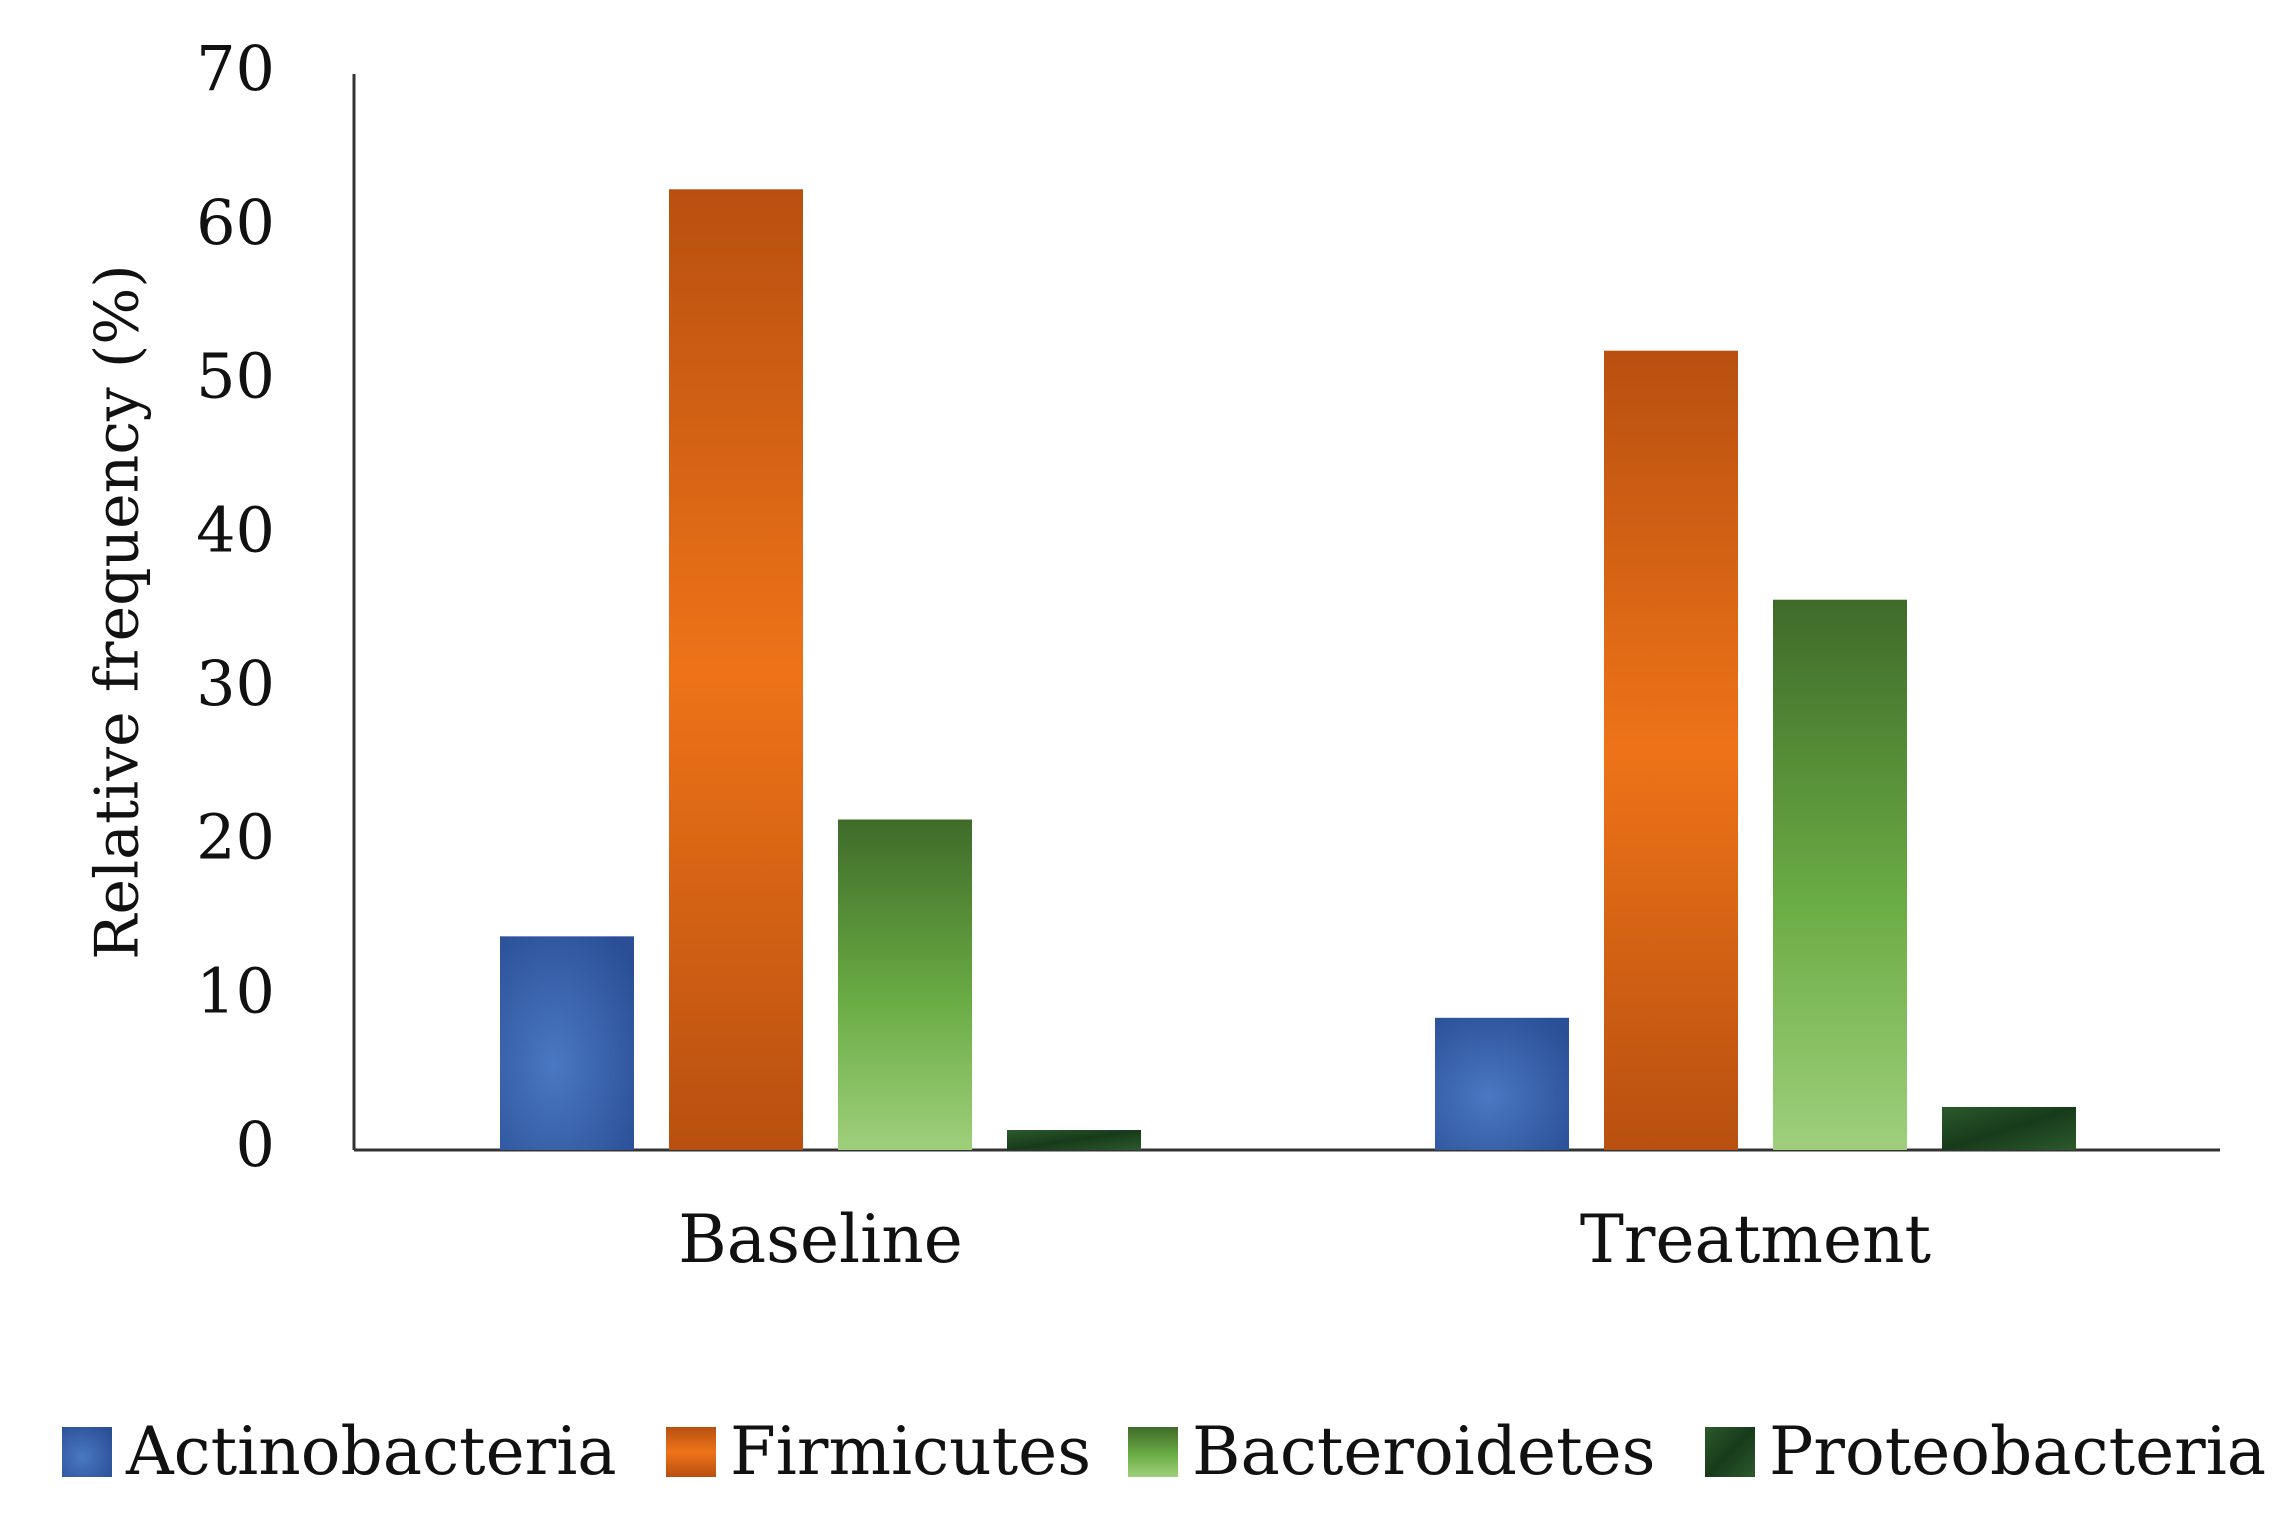 Image resolution: width=2274 pixels, height=1534 pixels. I want to click on legend-swatch-proteobacteria, so click(1730, 1452).